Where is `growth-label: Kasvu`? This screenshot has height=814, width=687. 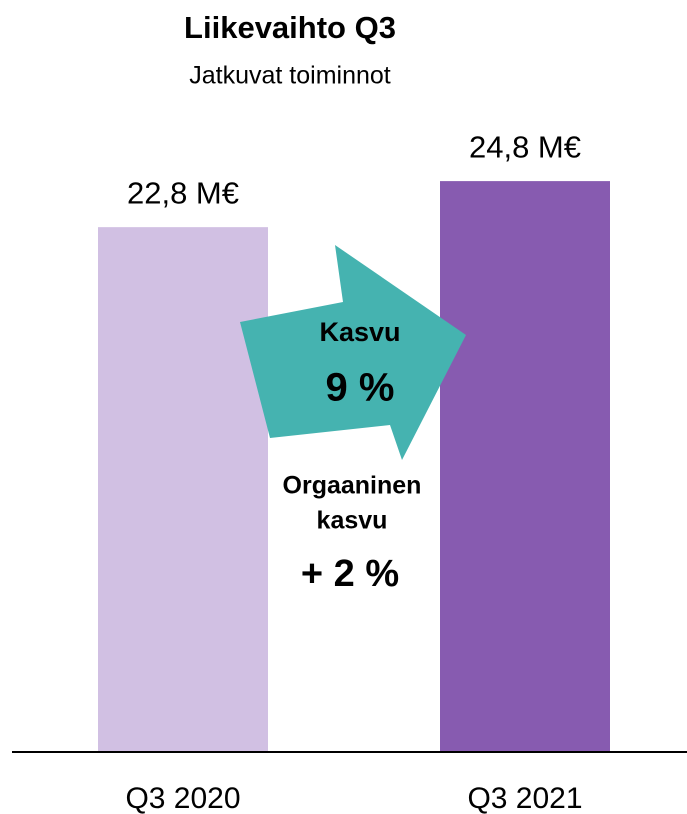
growth-label: Kasvu is located at coordinates (359, 332).